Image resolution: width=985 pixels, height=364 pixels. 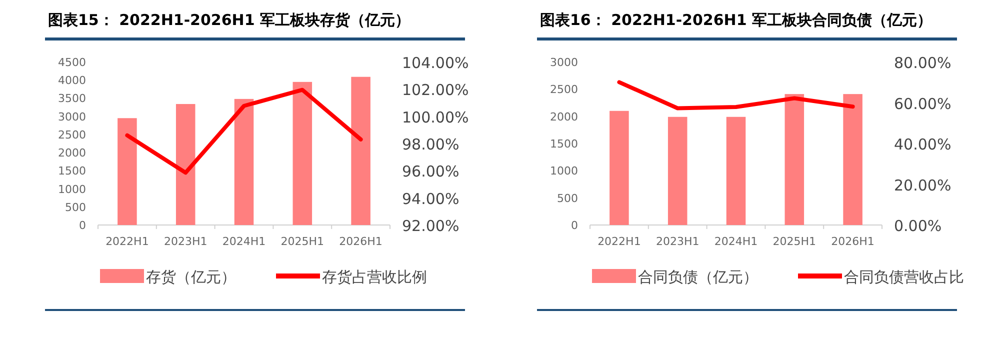 What do you see at coordinates (191, 277) in the screenshot?
I see `legend-label: 存货（亿元）` at bounding box center [191, 277].